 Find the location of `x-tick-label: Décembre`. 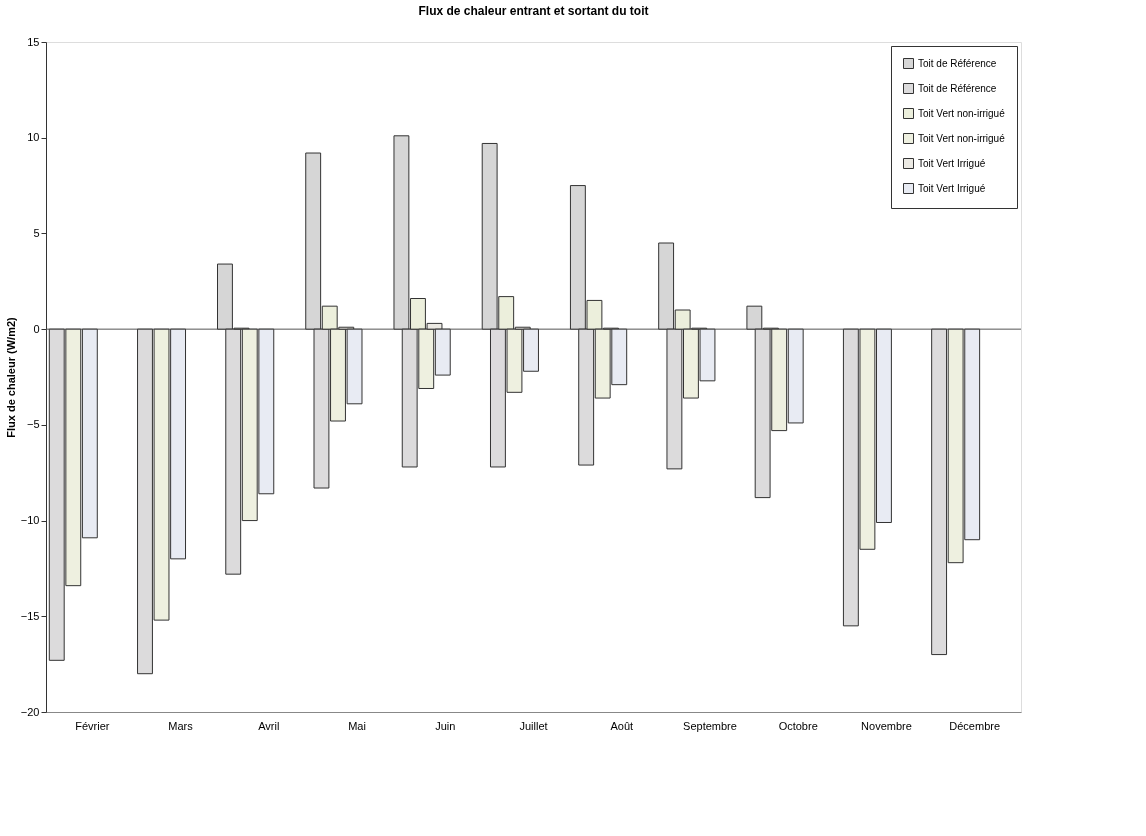

x-tick-label: Décembre is located at coordinates (975, 725).